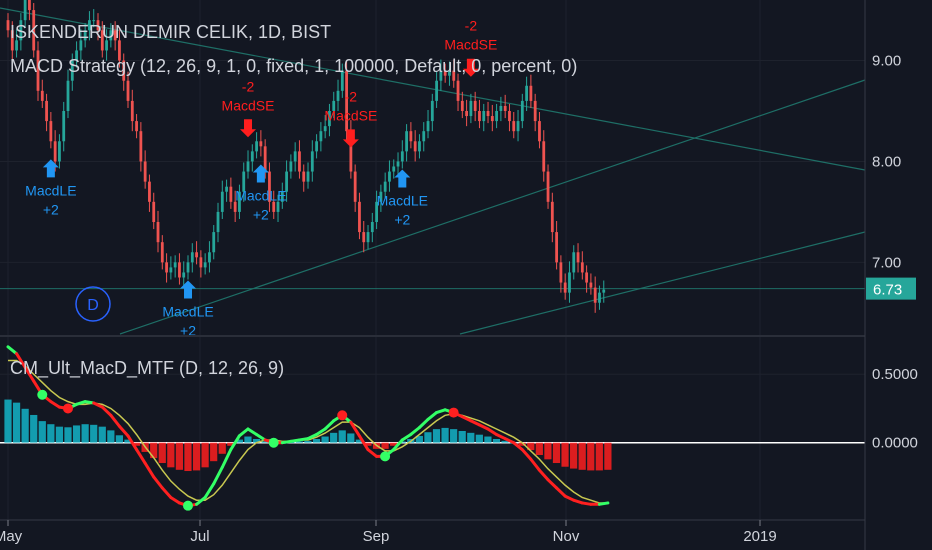 Image resolution: width=932 pixels, height=550 pixels. What do you see at coordinates (170, 32) in the screenshot?
I see `main-title: ISKENDERUN DEMIR CELIK, 1D, BIST` at bounding box center [170, 32].